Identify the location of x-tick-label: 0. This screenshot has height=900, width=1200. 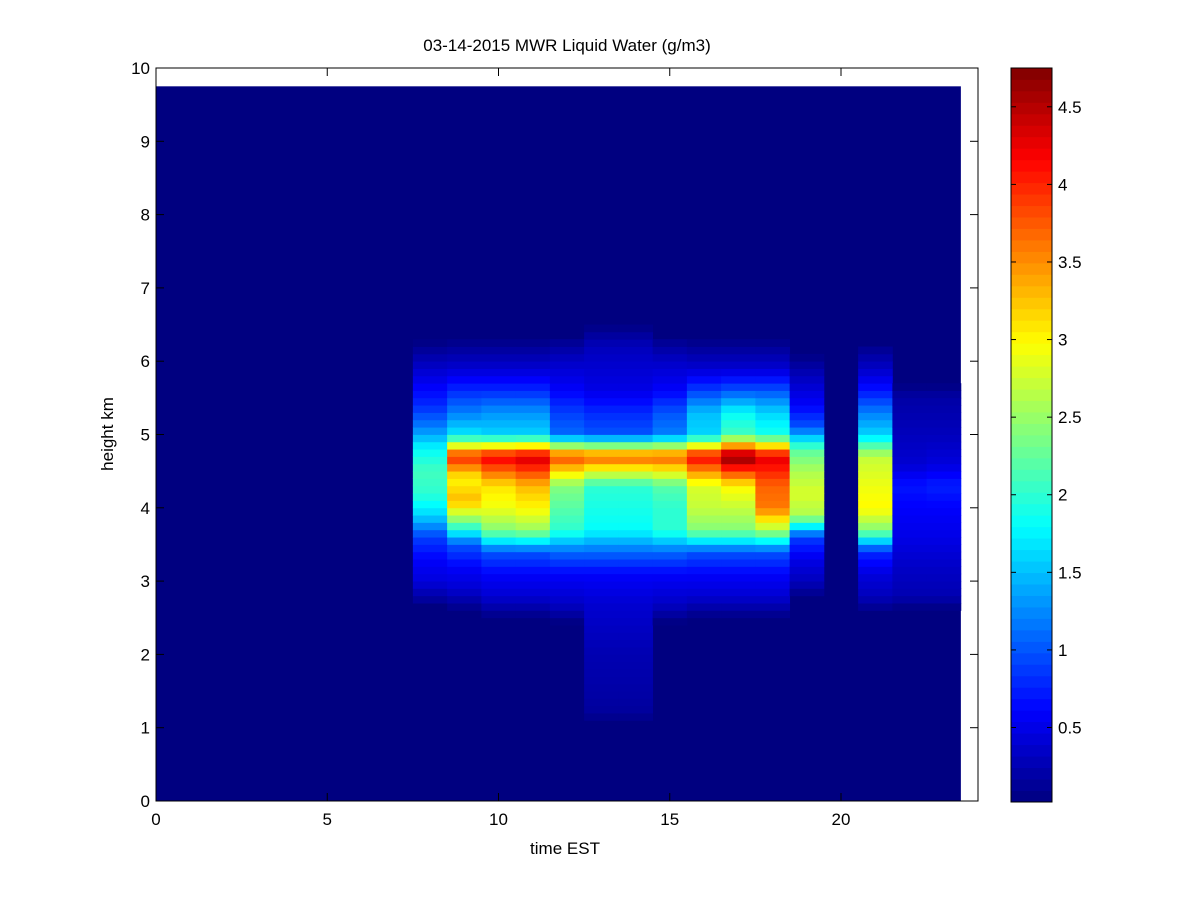
(155, 819).